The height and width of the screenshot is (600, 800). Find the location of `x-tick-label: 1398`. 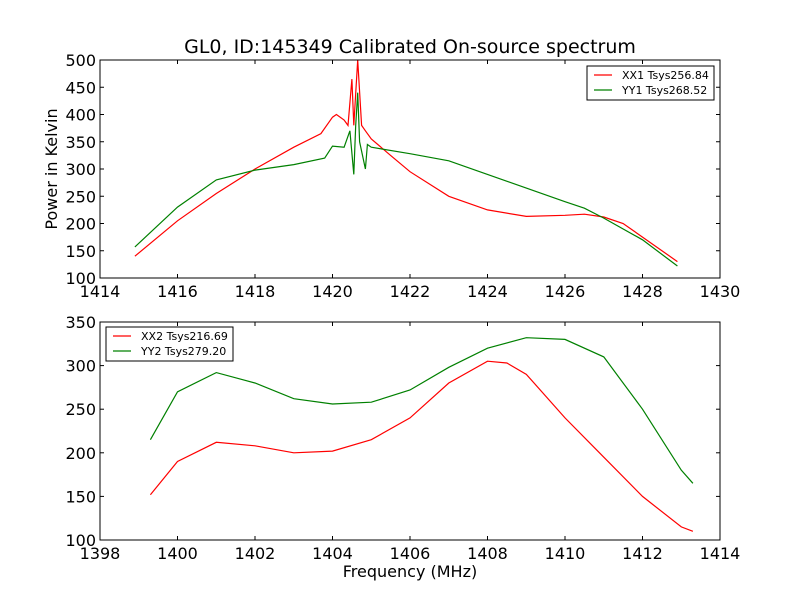

x-tick-label: 1398 is located at coordinates (100, 553).